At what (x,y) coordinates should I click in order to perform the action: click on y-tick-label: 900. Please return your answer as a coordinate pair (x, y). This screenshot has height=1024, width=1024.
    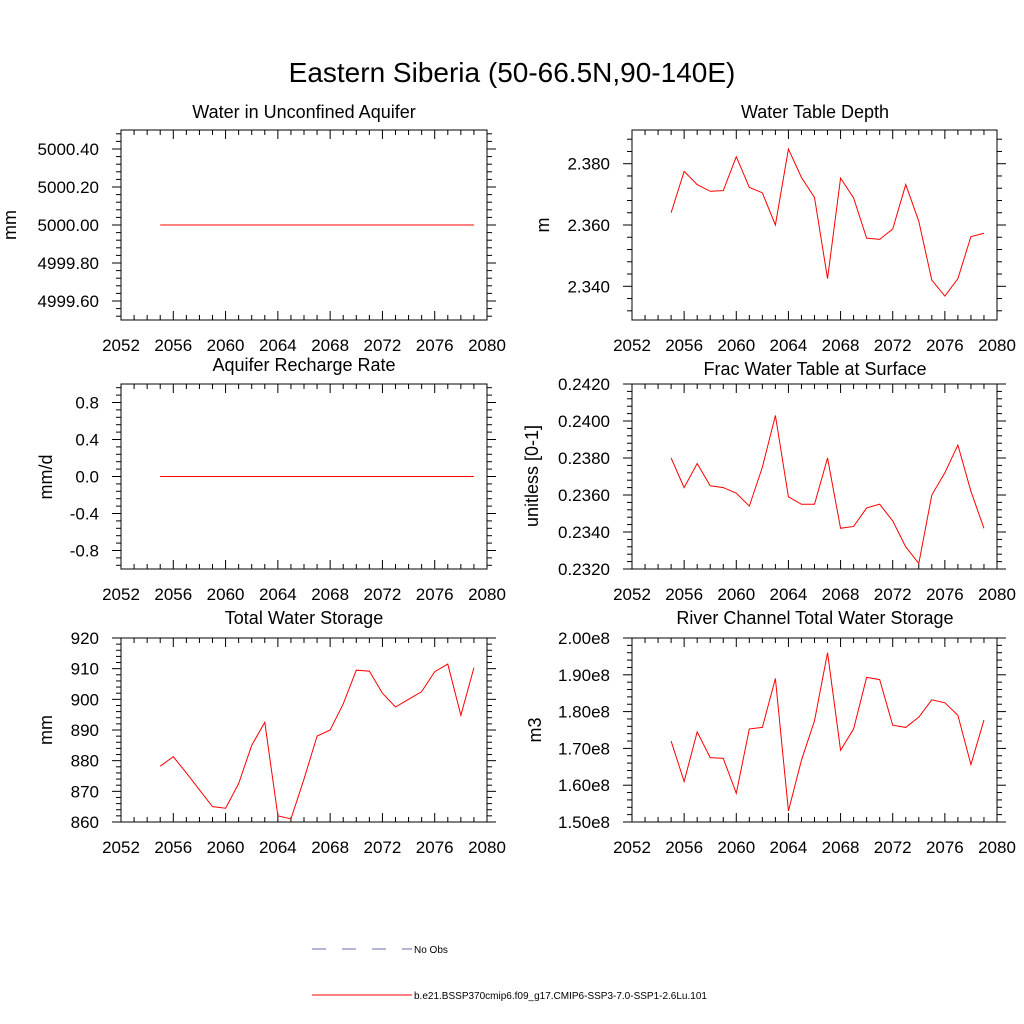
    Looking at the image, I should click on (85, 699).